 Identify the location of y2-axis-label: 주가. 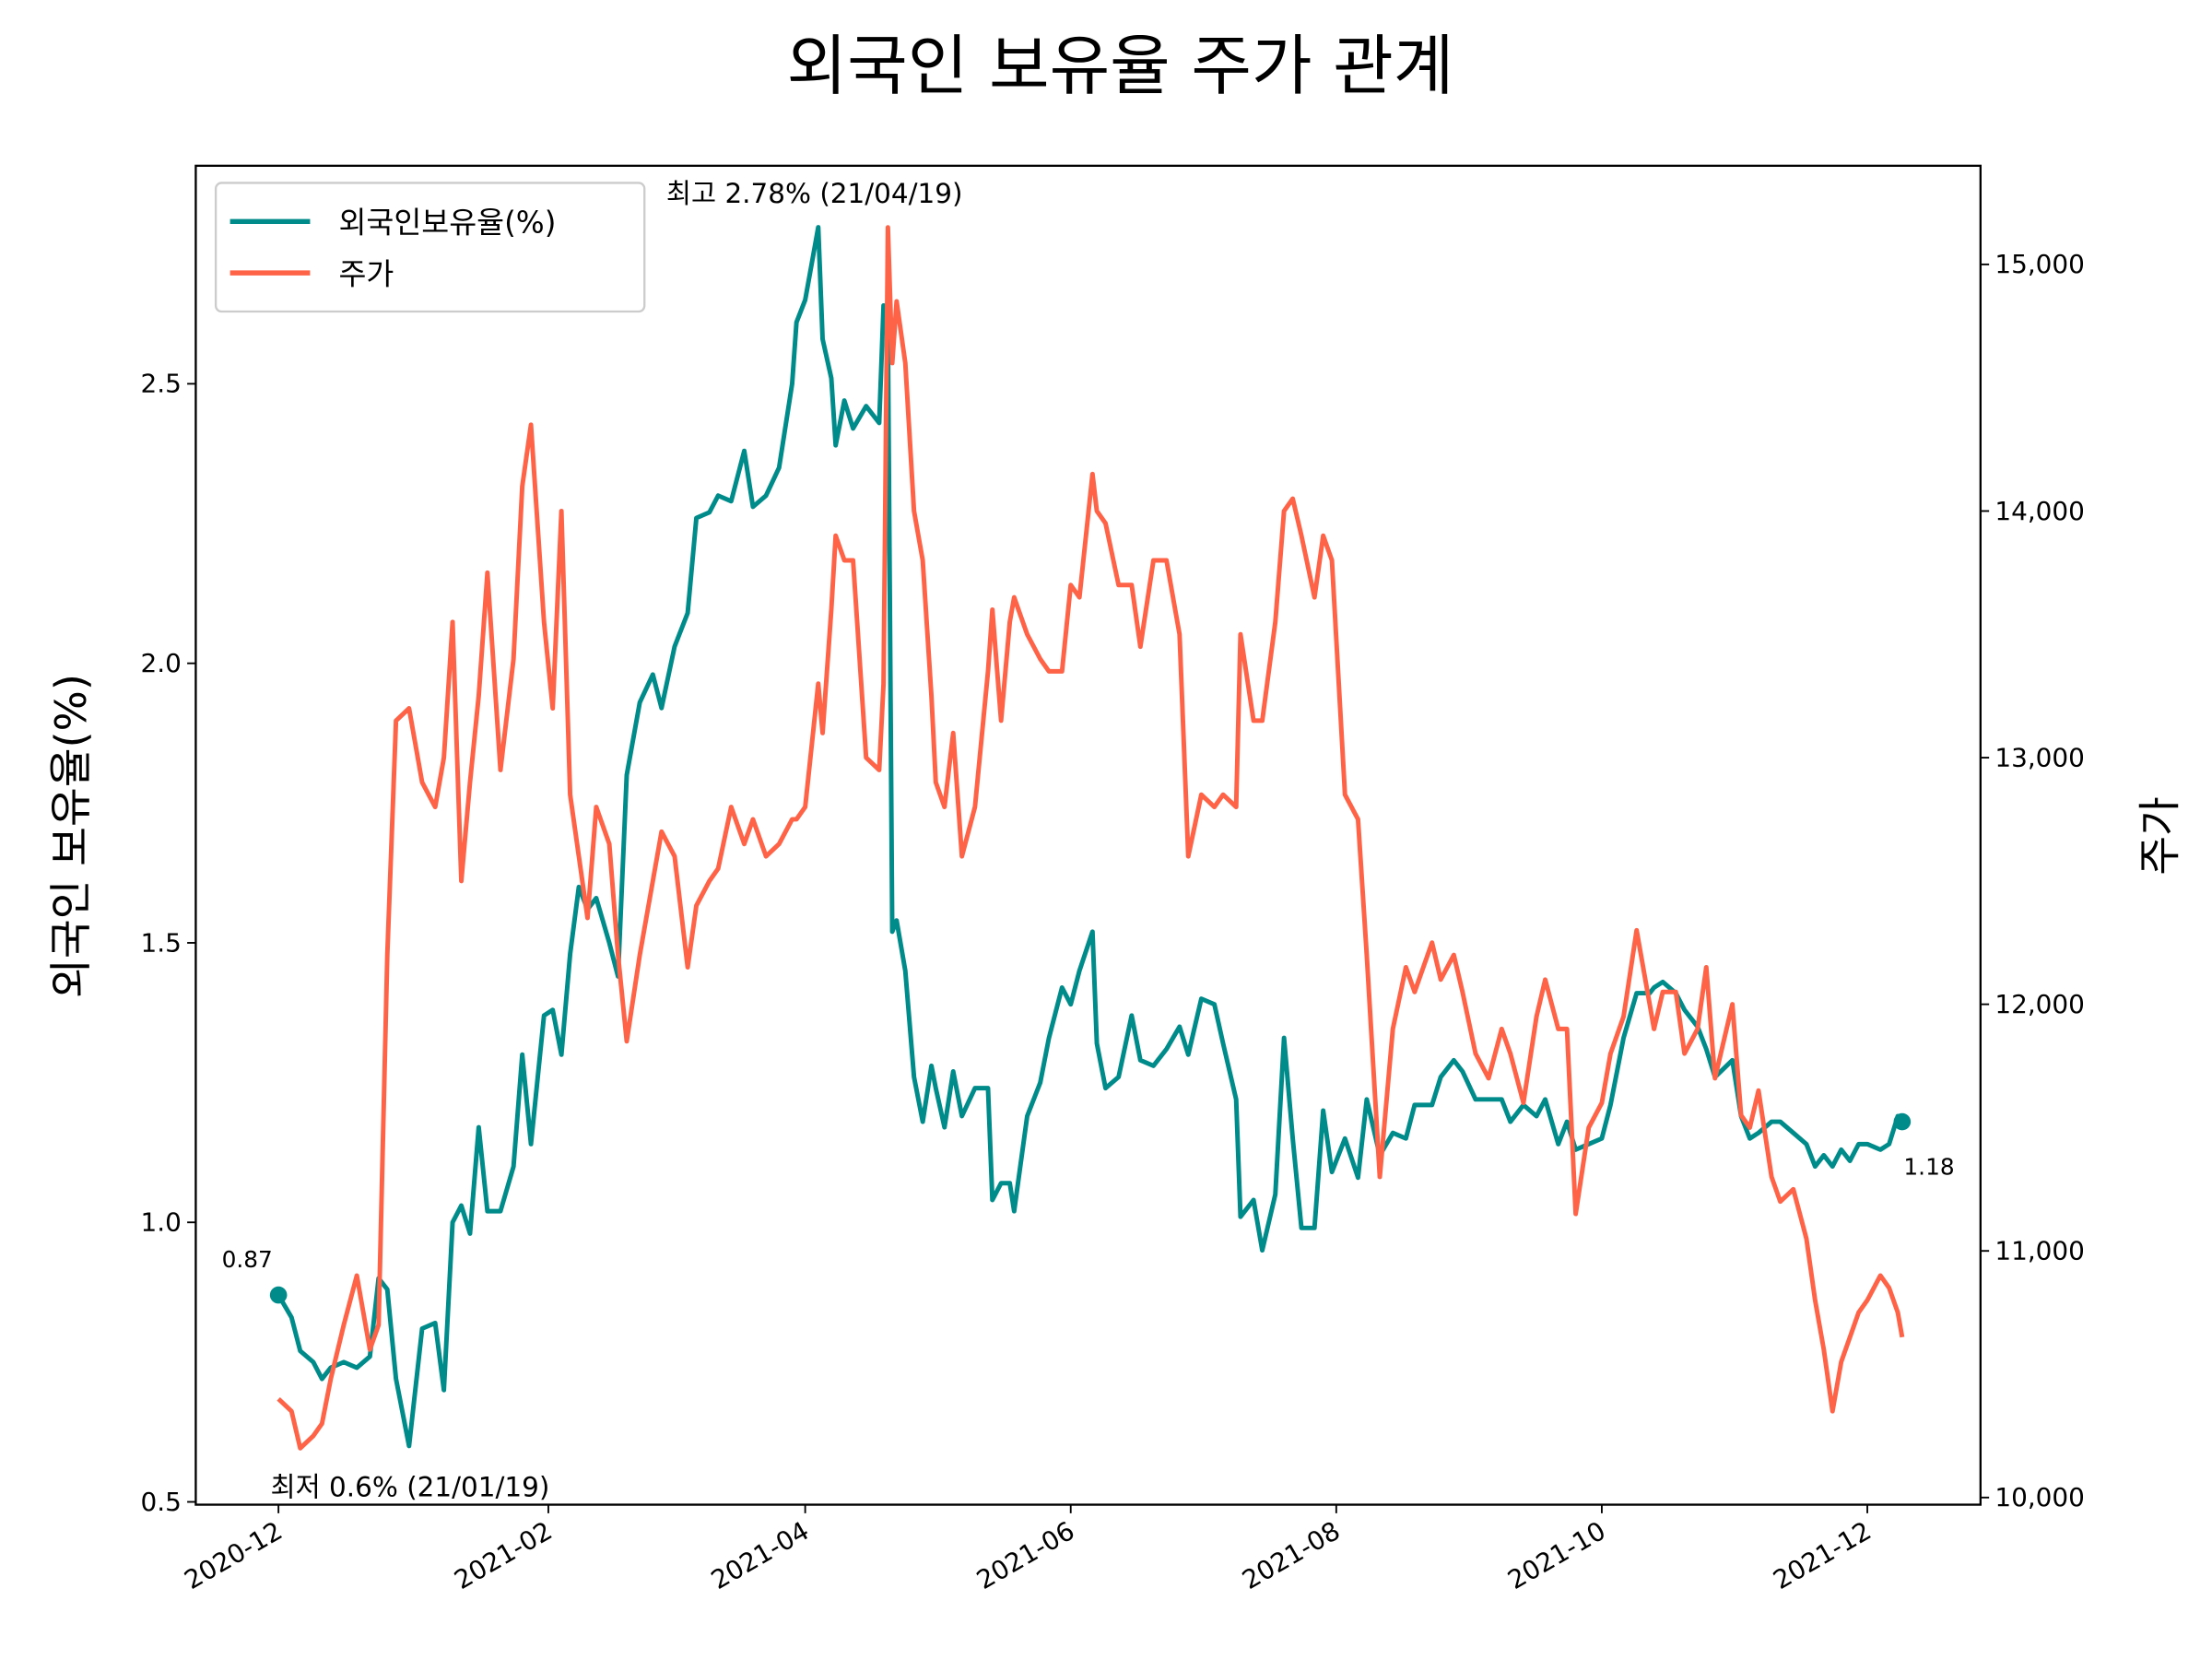
(2160, 836).